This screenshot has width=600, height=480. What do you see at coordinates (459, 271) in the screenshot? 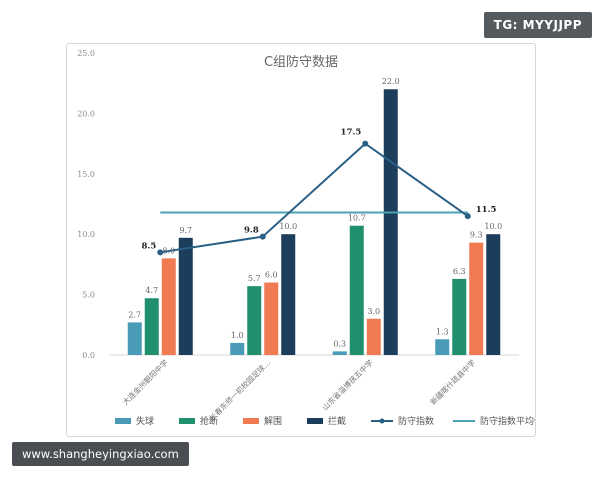
I see `bar-data-label: 6.3` at bounding box center [459, 271].